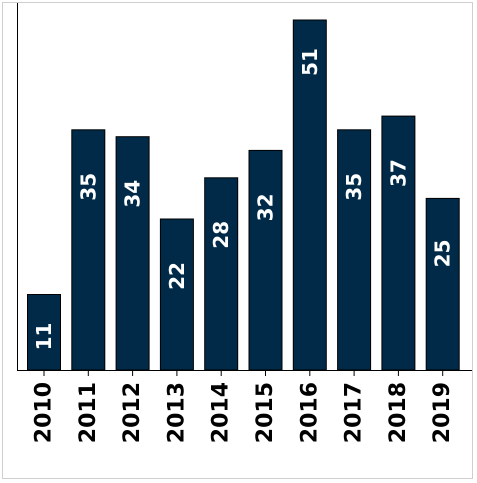 This screenshot has width=477, height=483. I want to click on value-label-2017: 35, so click(354, 187).